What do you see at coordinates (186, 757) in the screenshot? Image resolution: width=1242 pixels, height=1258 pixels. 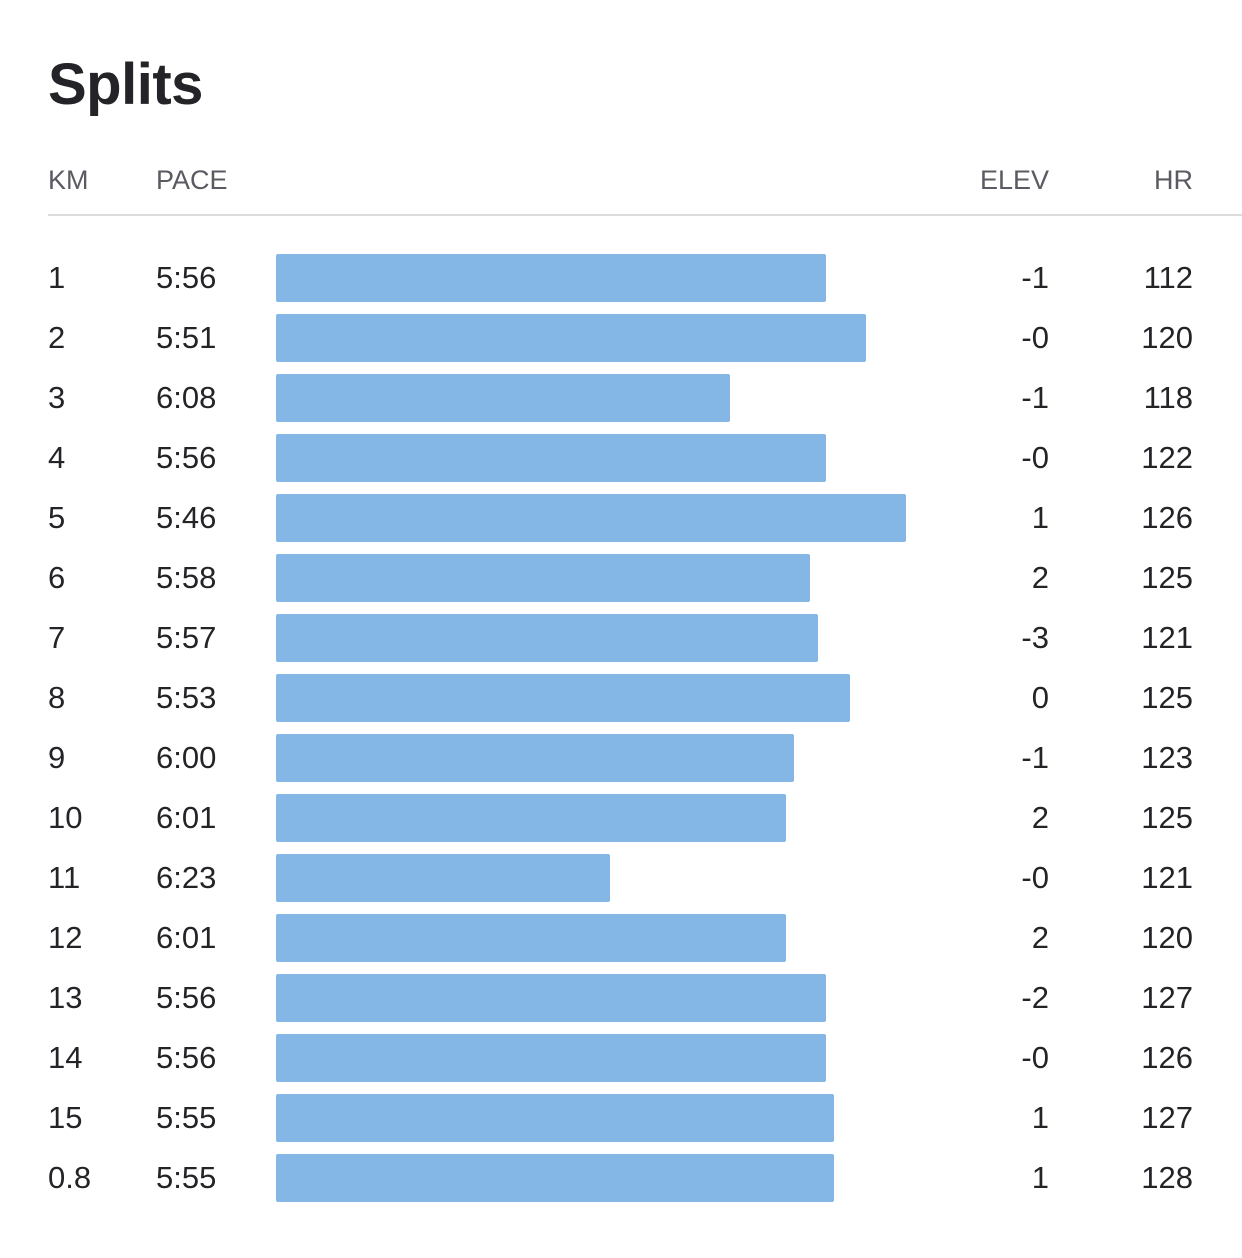 I see `split-pace: 6:00` at bounding box center [186, 757].